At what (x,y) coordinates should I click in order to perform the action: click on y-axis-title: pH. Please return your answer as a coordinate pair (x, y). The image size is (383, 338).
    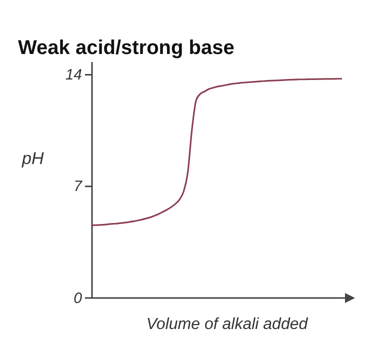
    Looking at the image, I should click on (32, 158).